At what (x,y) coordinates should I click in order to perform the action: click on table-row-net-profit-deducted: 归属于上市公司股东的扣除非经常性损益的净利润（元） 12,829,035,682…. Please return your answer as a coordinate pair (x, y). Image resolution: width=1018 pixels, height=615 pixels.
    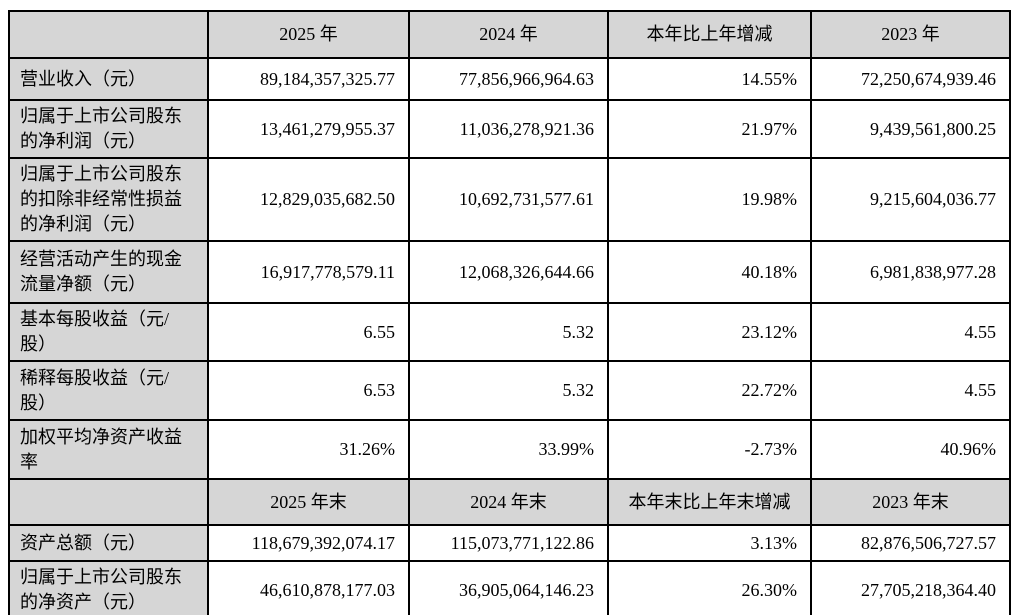
    Looking at the image, I should click on (509, 199).